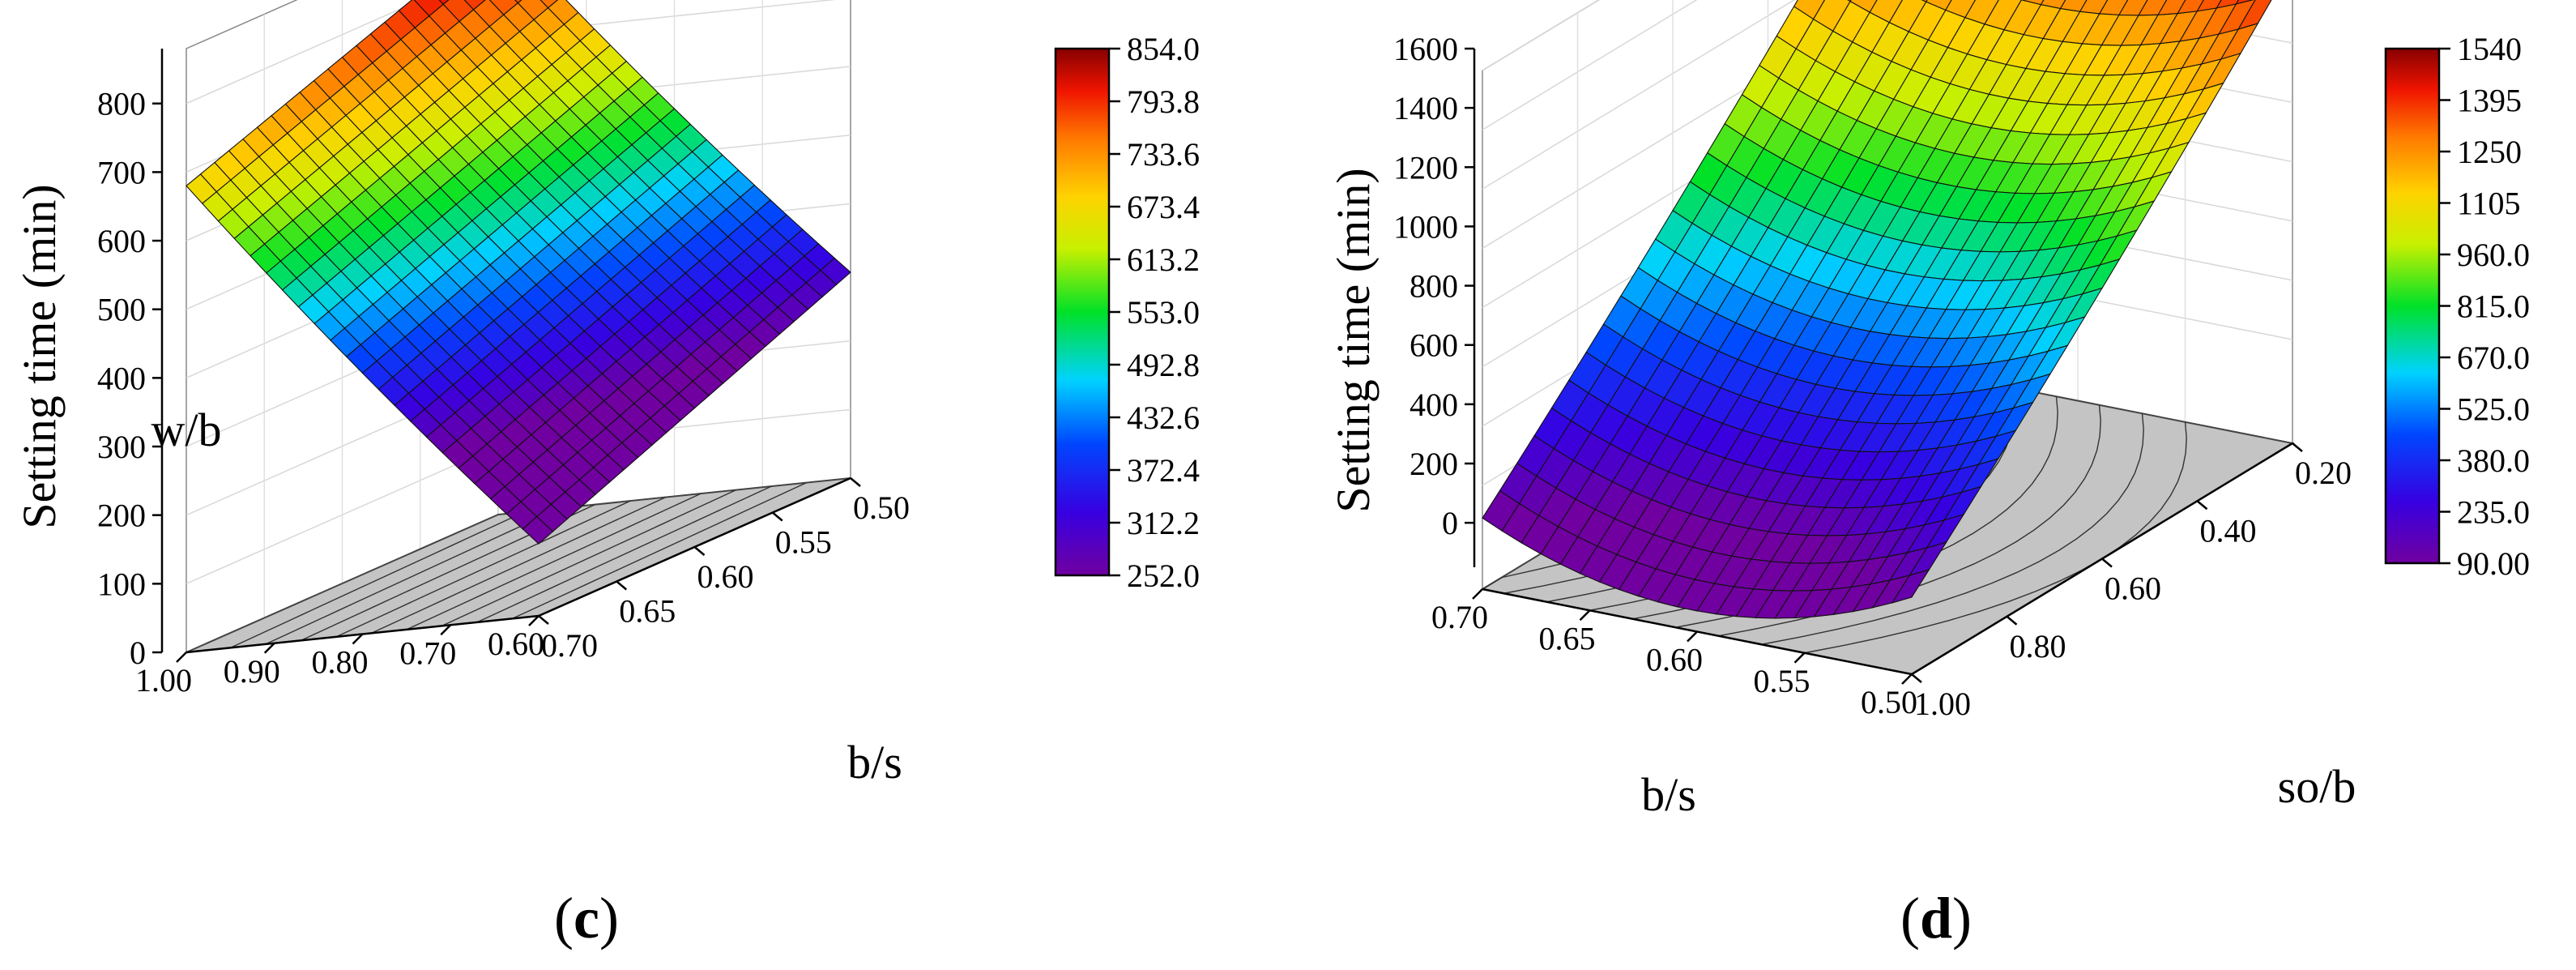  What do you see at coordinates (2493, 460) in the screenshot?
I see `colorbar-tick-label: 380.0` at bounding box center [2493, 460].